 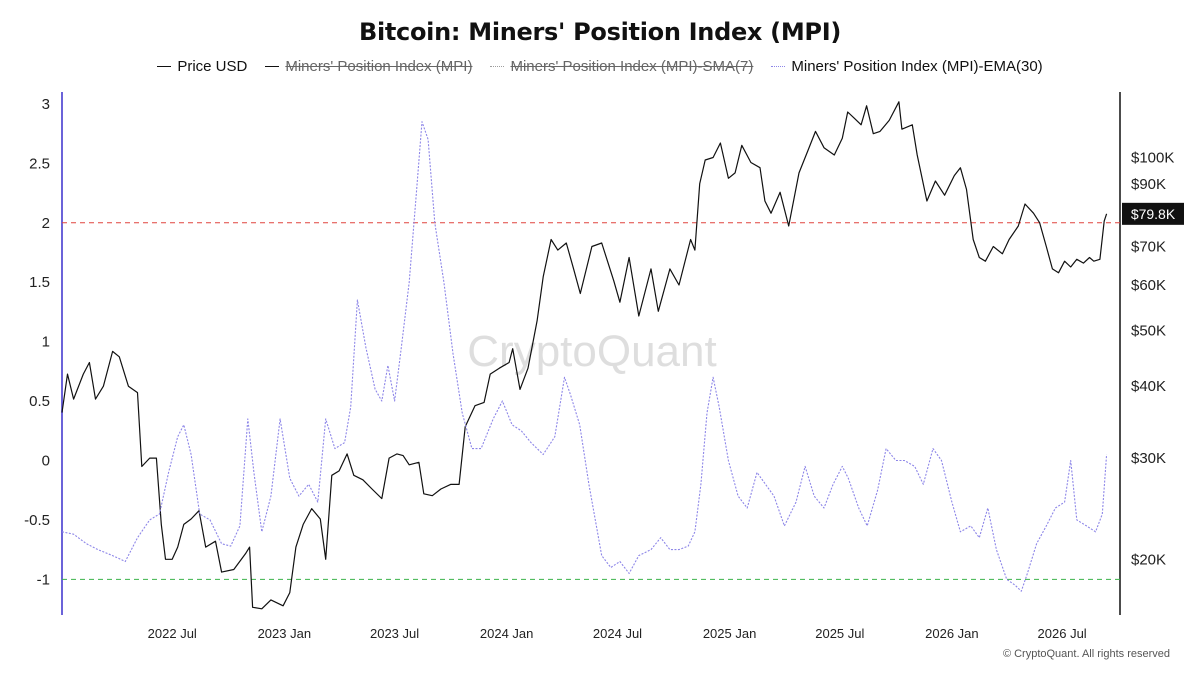 I want to click on right-y-tick-label: $50K, so click(x=1148, y=331).